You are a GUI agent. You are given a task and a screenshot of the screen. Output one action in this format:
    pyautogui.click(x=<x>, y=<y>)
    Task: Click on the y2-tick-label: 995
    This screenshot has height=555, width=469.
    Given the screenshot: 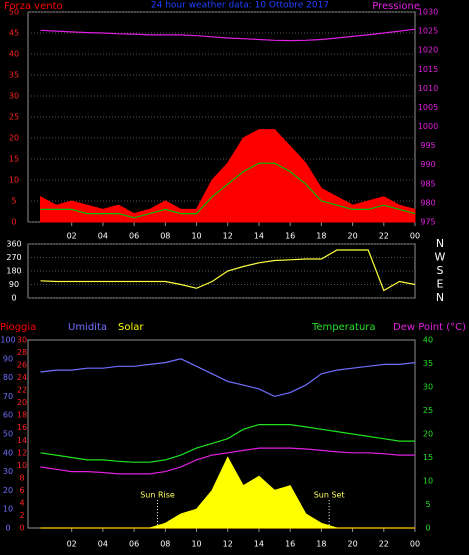 What is the action you would take?
    pyautogui.click(x=427, y=145)
    